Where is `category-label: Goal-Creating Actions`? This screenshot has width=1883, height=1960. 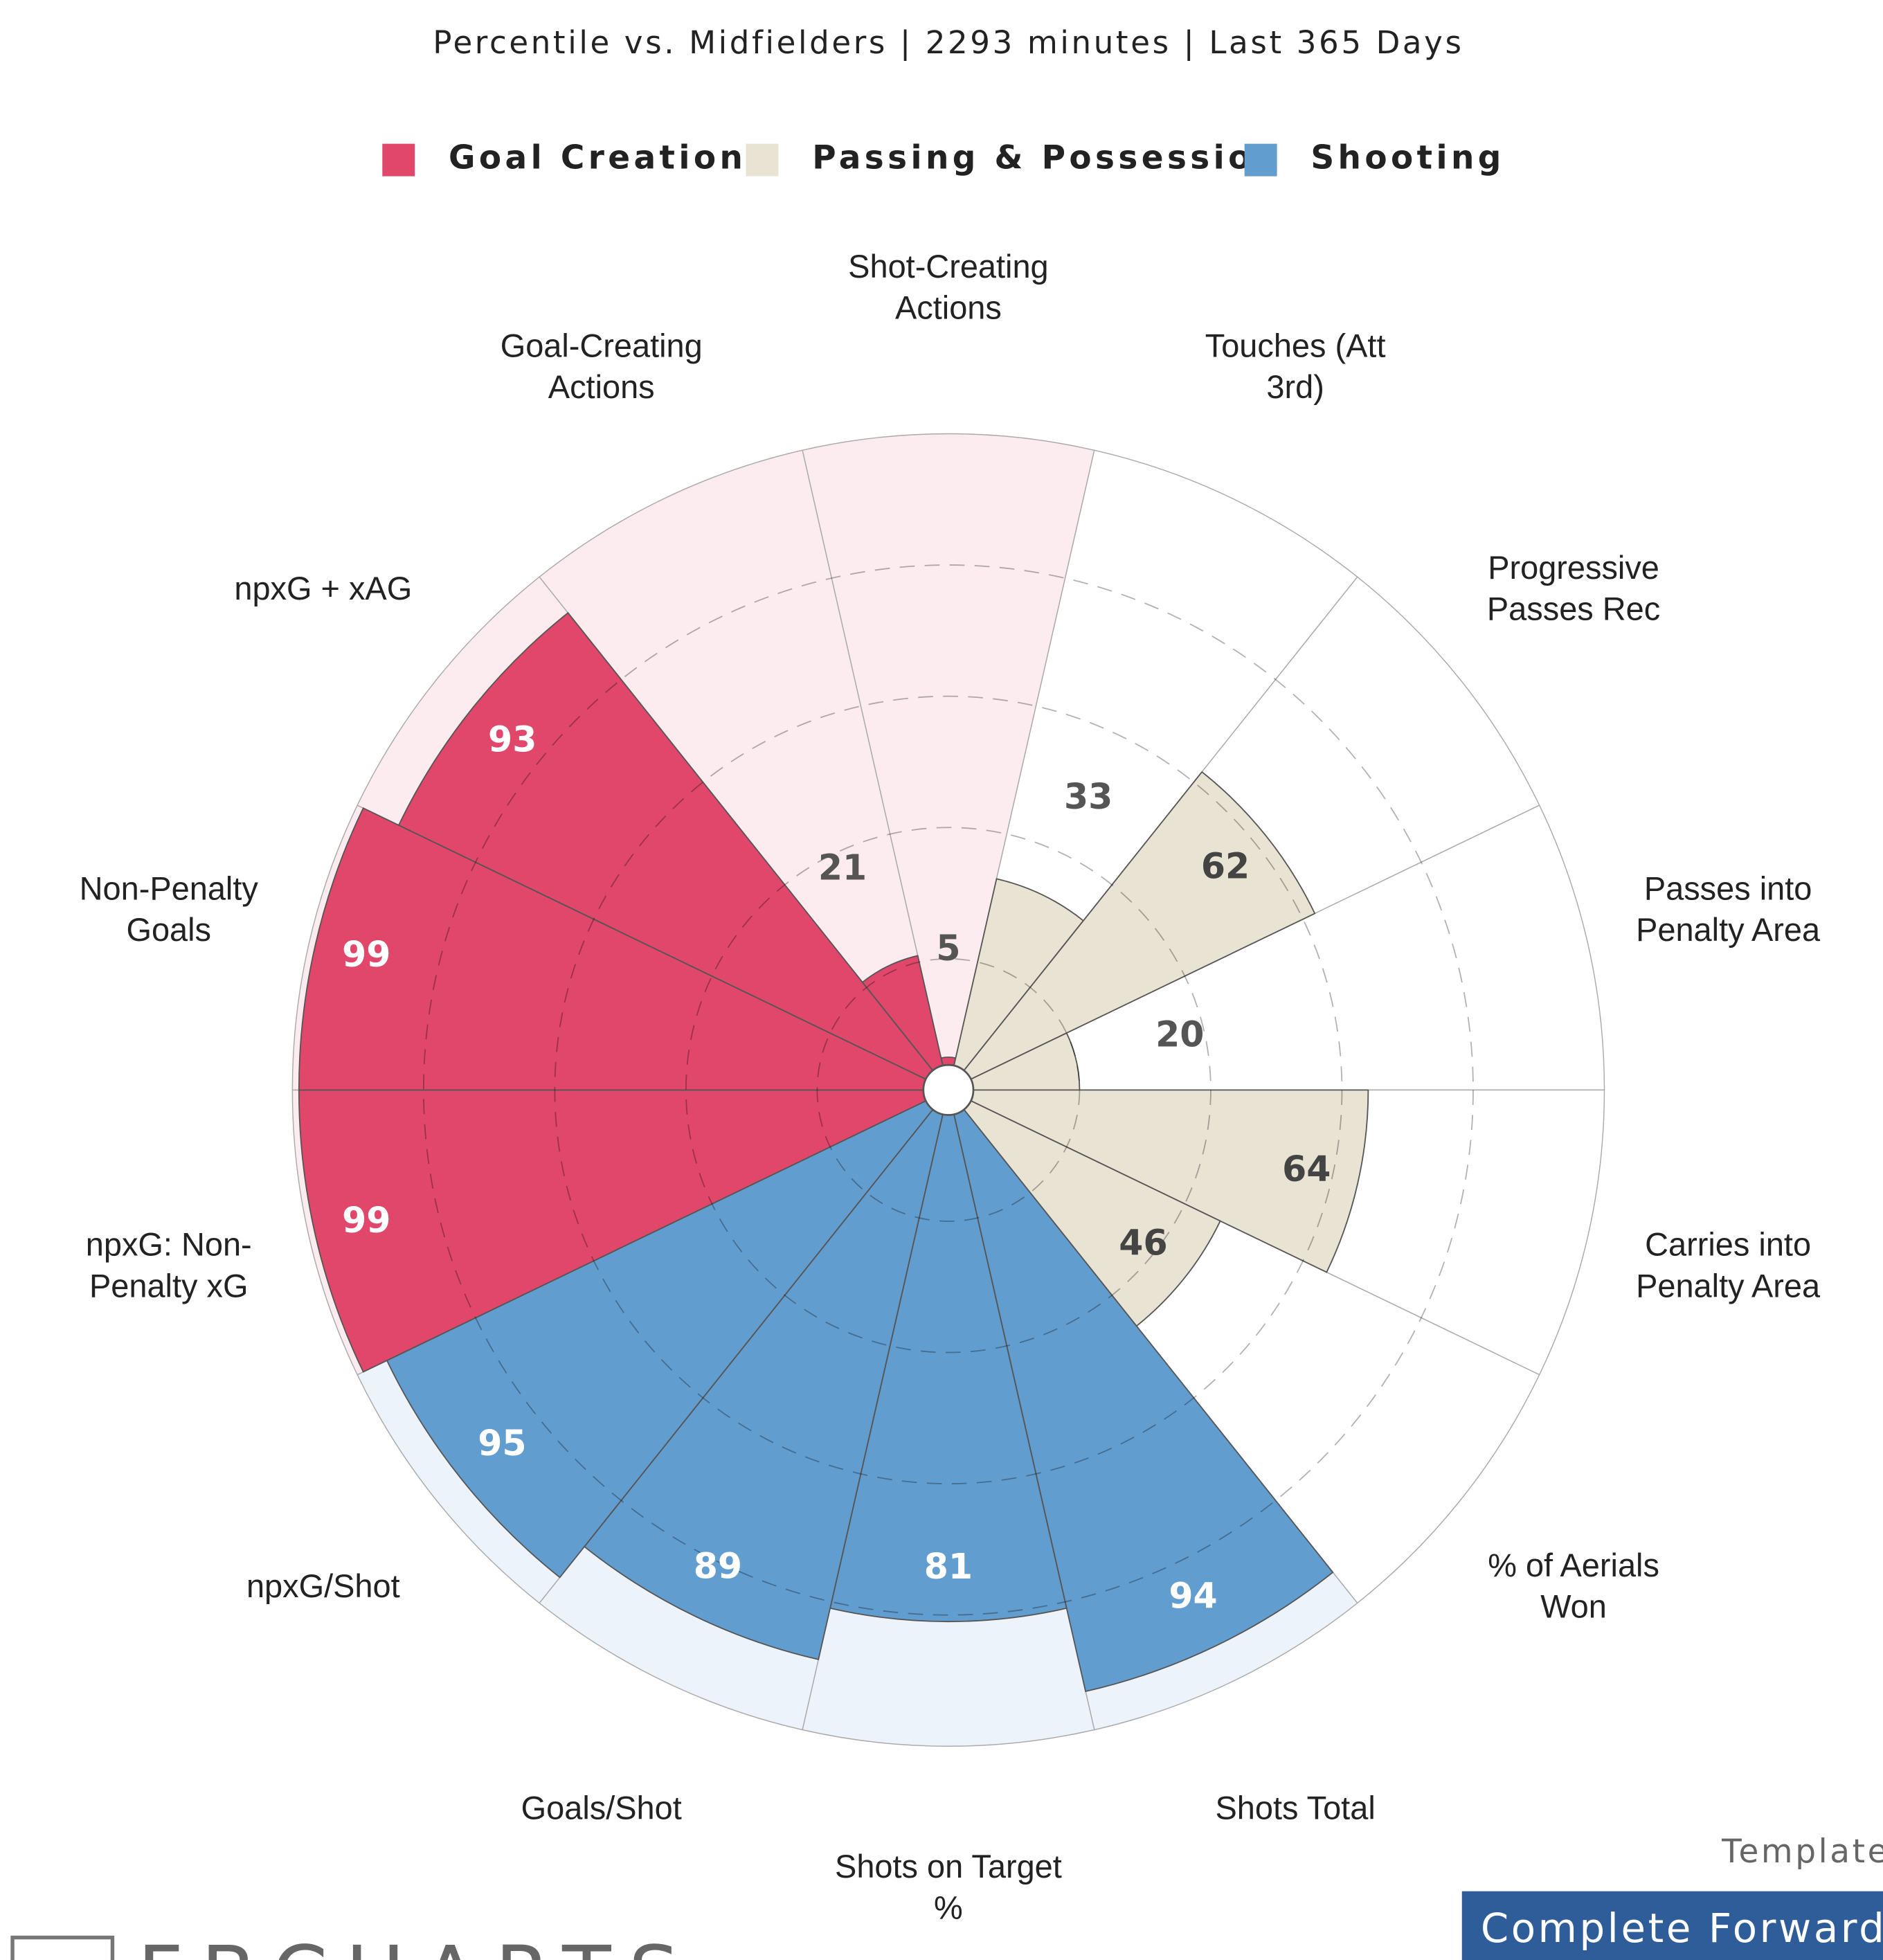
category-label: Goal-Creating Actions is located at coordinates (602, 367).